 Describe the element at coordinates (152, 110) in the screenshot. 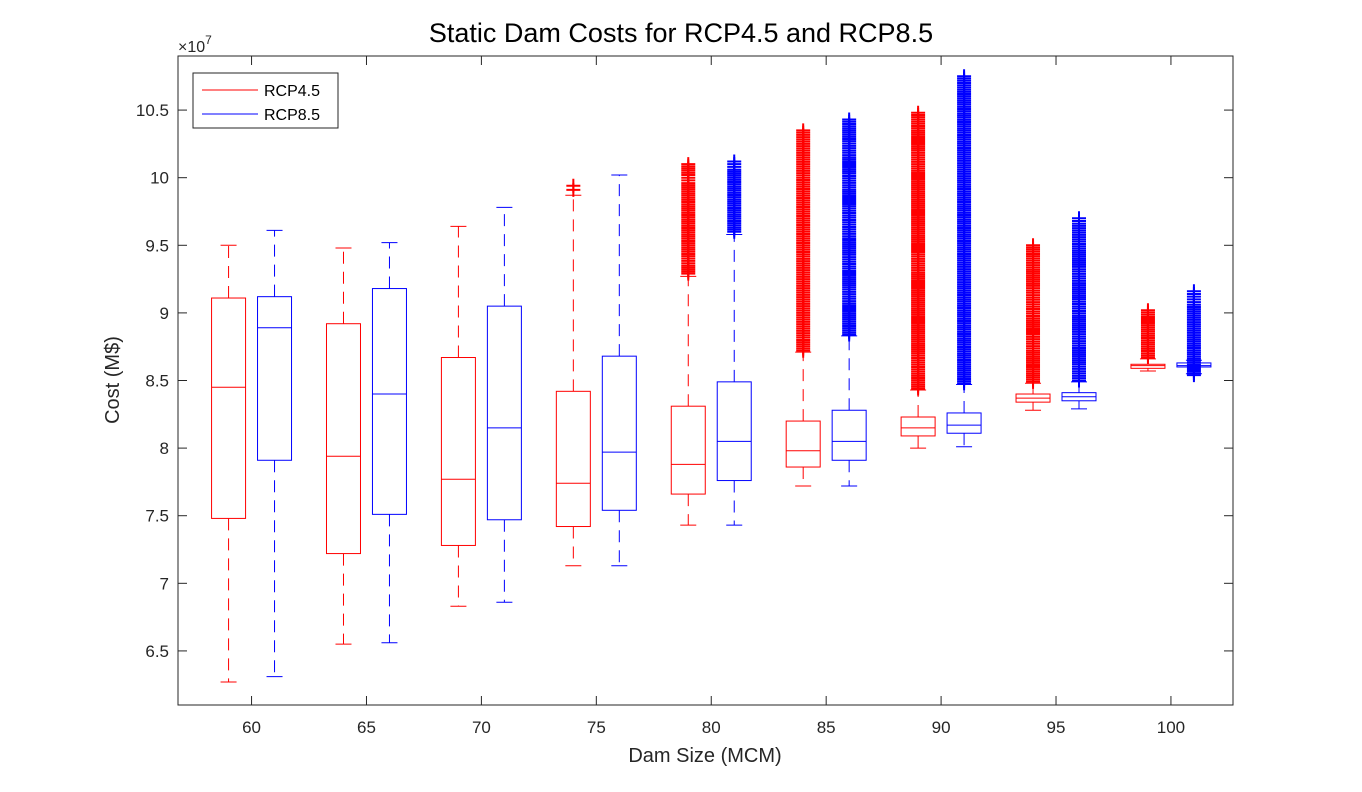

I see `y-tick-label: 10.5` at that location.